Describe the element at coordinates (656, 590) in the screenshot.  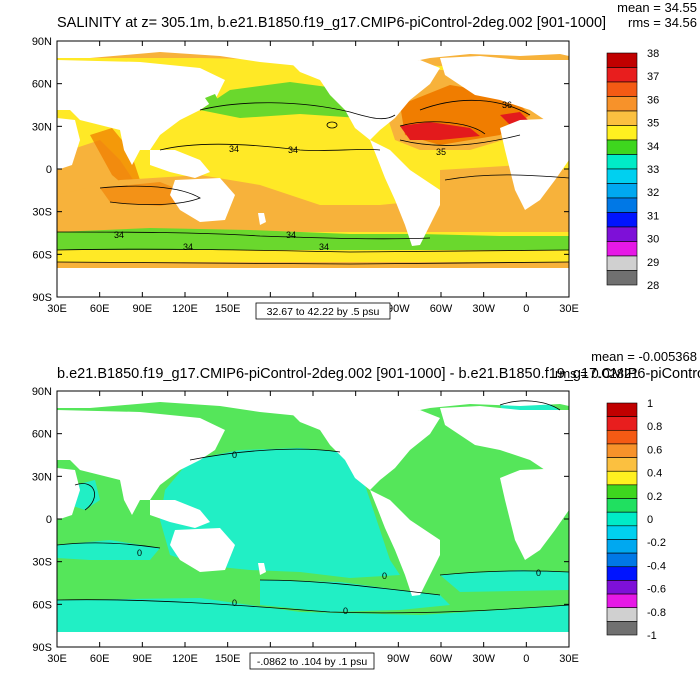
I see `colorbar-label: -0.6` at that location.